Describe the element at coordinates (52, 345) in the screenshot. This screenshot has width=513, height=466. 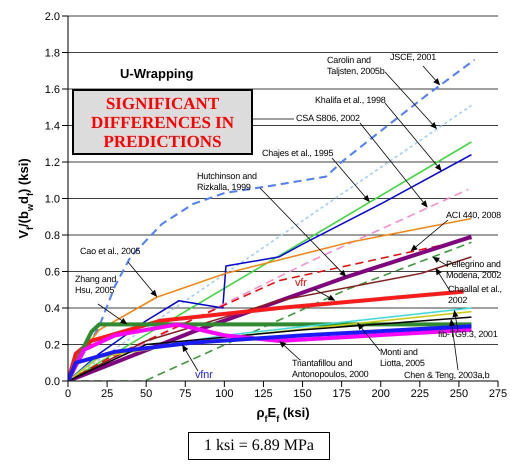
I see `y-tick-label: 0.2` at that location.